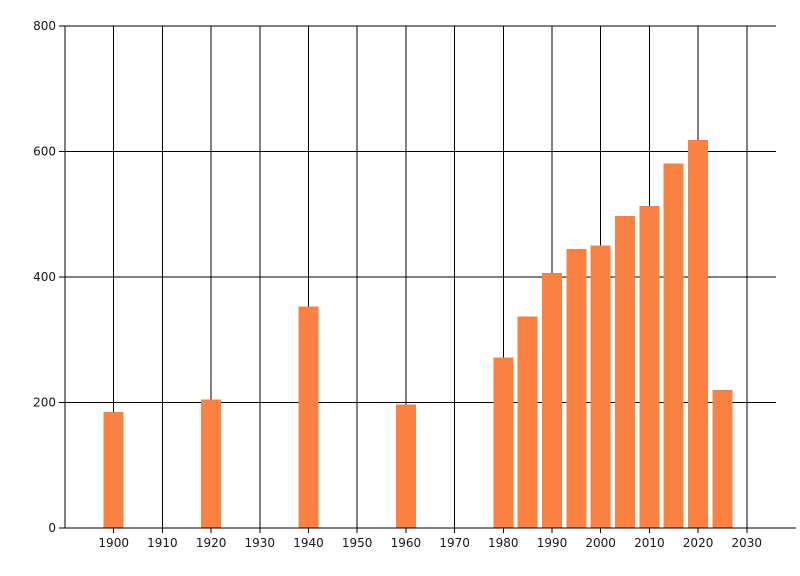 The height and width of the screenshot is (576, 800). I want to click on x-tick-label: 1990, so click(552, 543).